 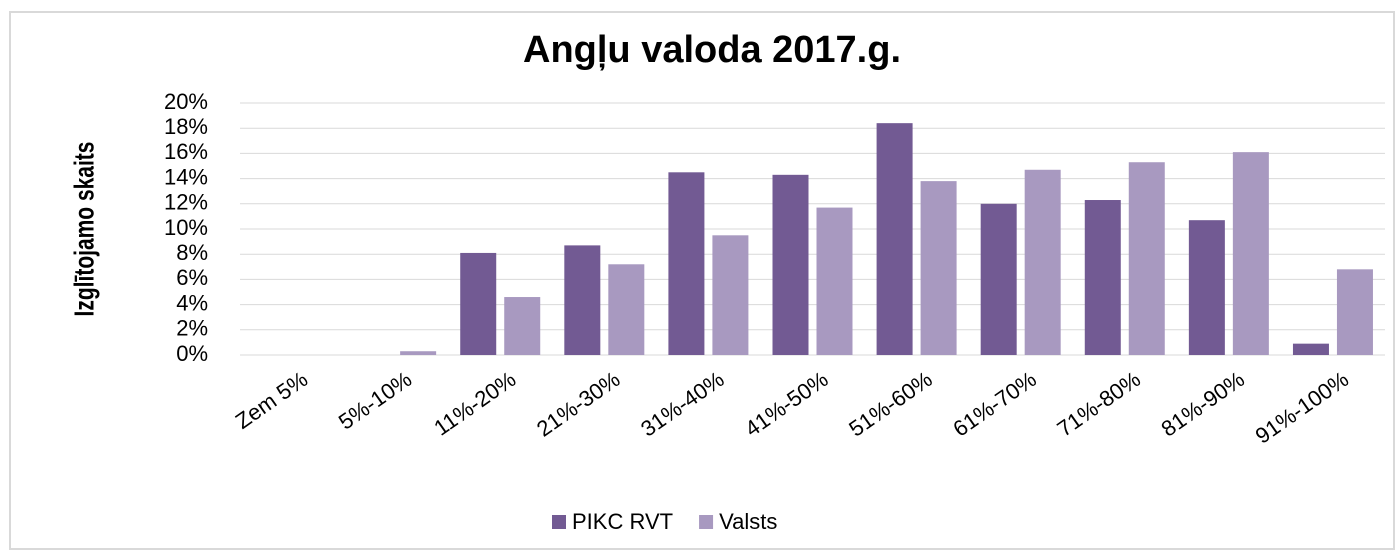 What do you see at coordinates (192, 302) in the screenshot?
I see `y-tick-label: 4%` at bounding box center [192, 302].